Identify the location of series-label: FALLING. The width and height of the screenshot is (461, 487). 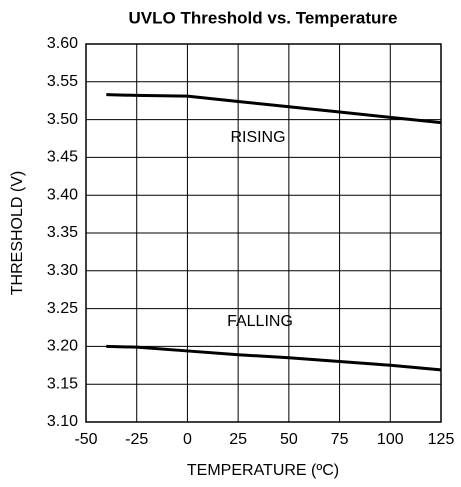
(260, 321).